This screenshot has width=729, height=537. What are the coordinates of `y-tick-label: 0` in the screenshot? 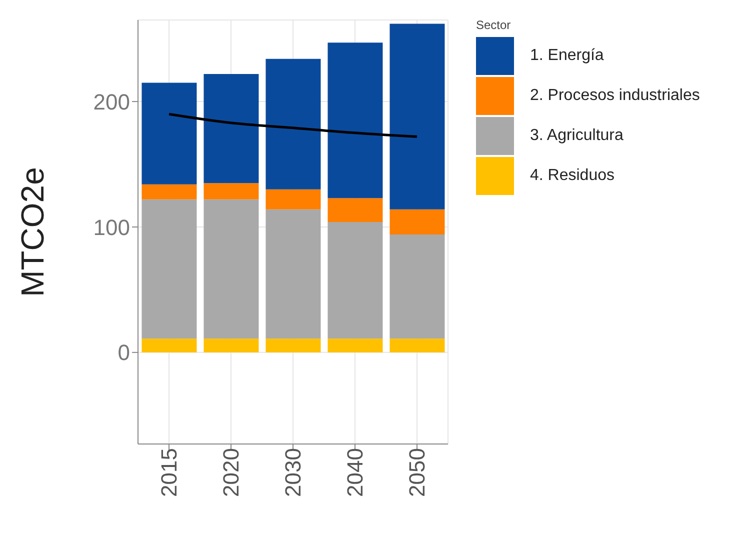 It's located at (124, 353).